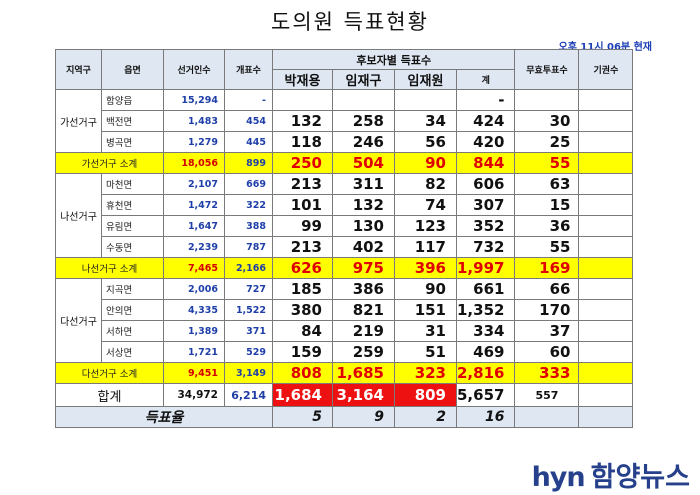 Image resolution: width=700 pixels, height=495 pixels. I want to click on candidate-3-votes: 51, so click(425, 352).